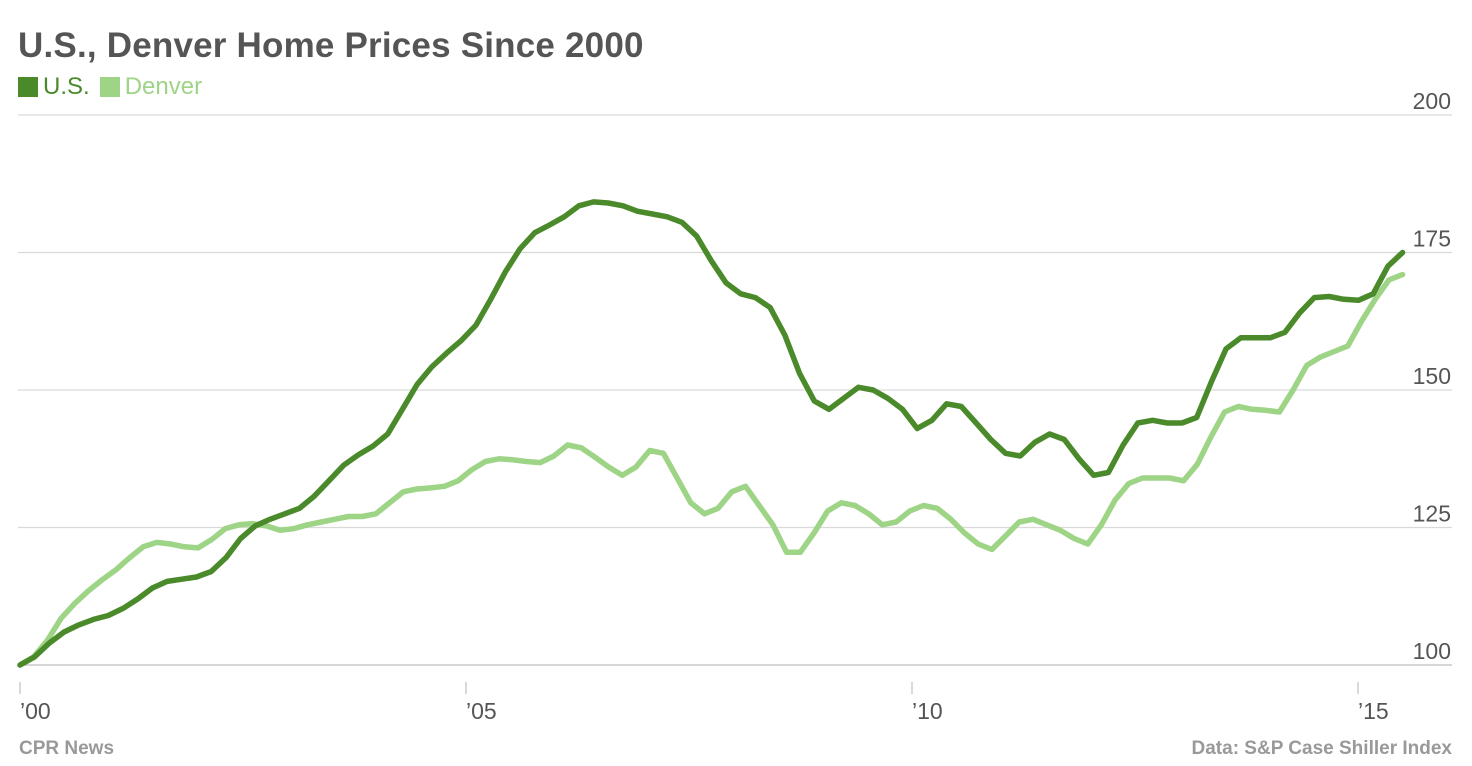  What do you see at coordinates (927, 711) in the screenshot?
I see `x-tick-label-2010: ’10` at bounding box center [927, 711].